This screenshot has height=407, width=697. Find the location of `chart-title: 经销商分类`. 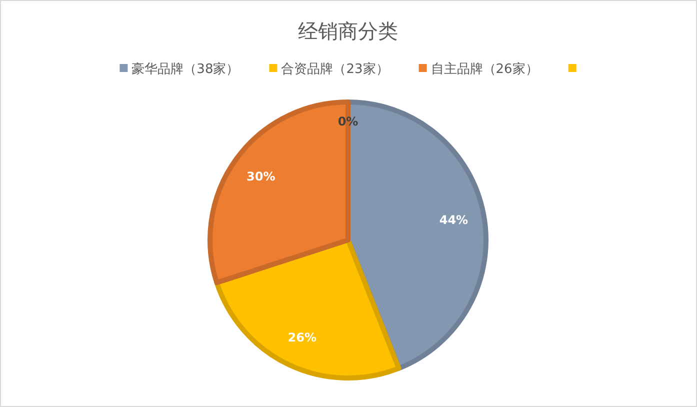

chart-title: 经销商分类 is located at coordinates (348, 31).